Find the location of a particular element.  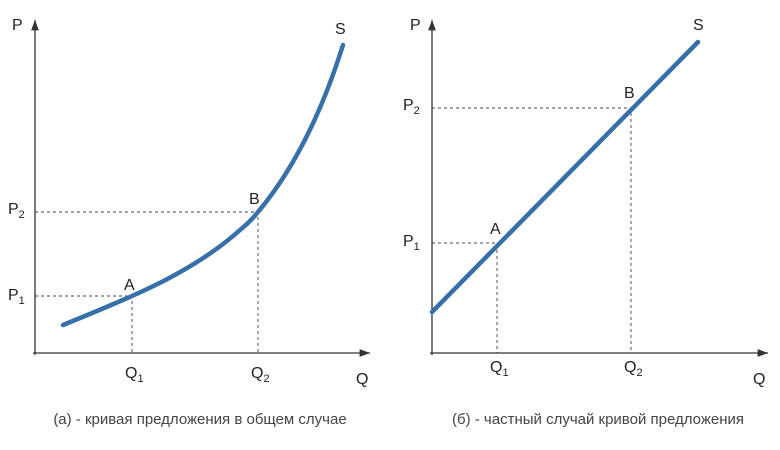

guide-a is located at coordinates (465, 297).